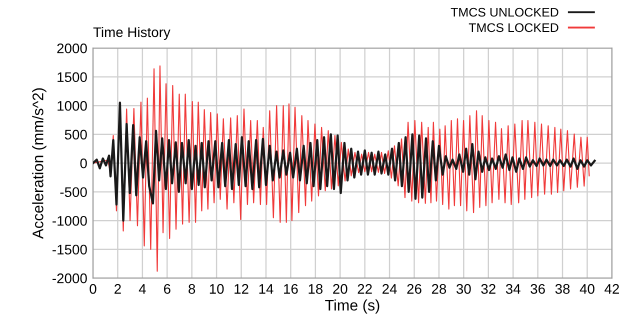  What do you see at coordinates (142, 289) in the screenshot?
I see `x-tick-label: 4` at bounding box center [142, 289].